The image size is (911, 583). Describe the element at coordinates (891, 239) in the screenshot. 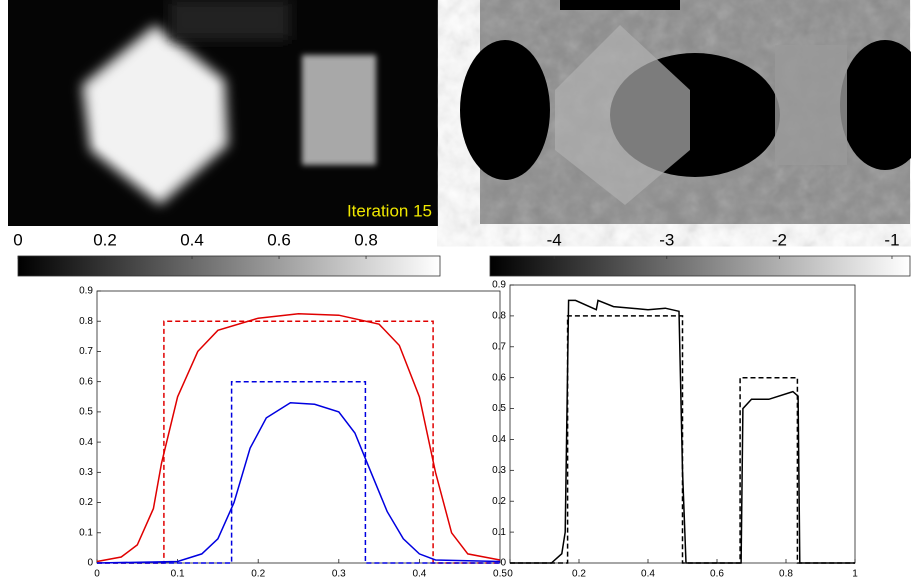

I see `colorbar-tick-label: -1` at that location.